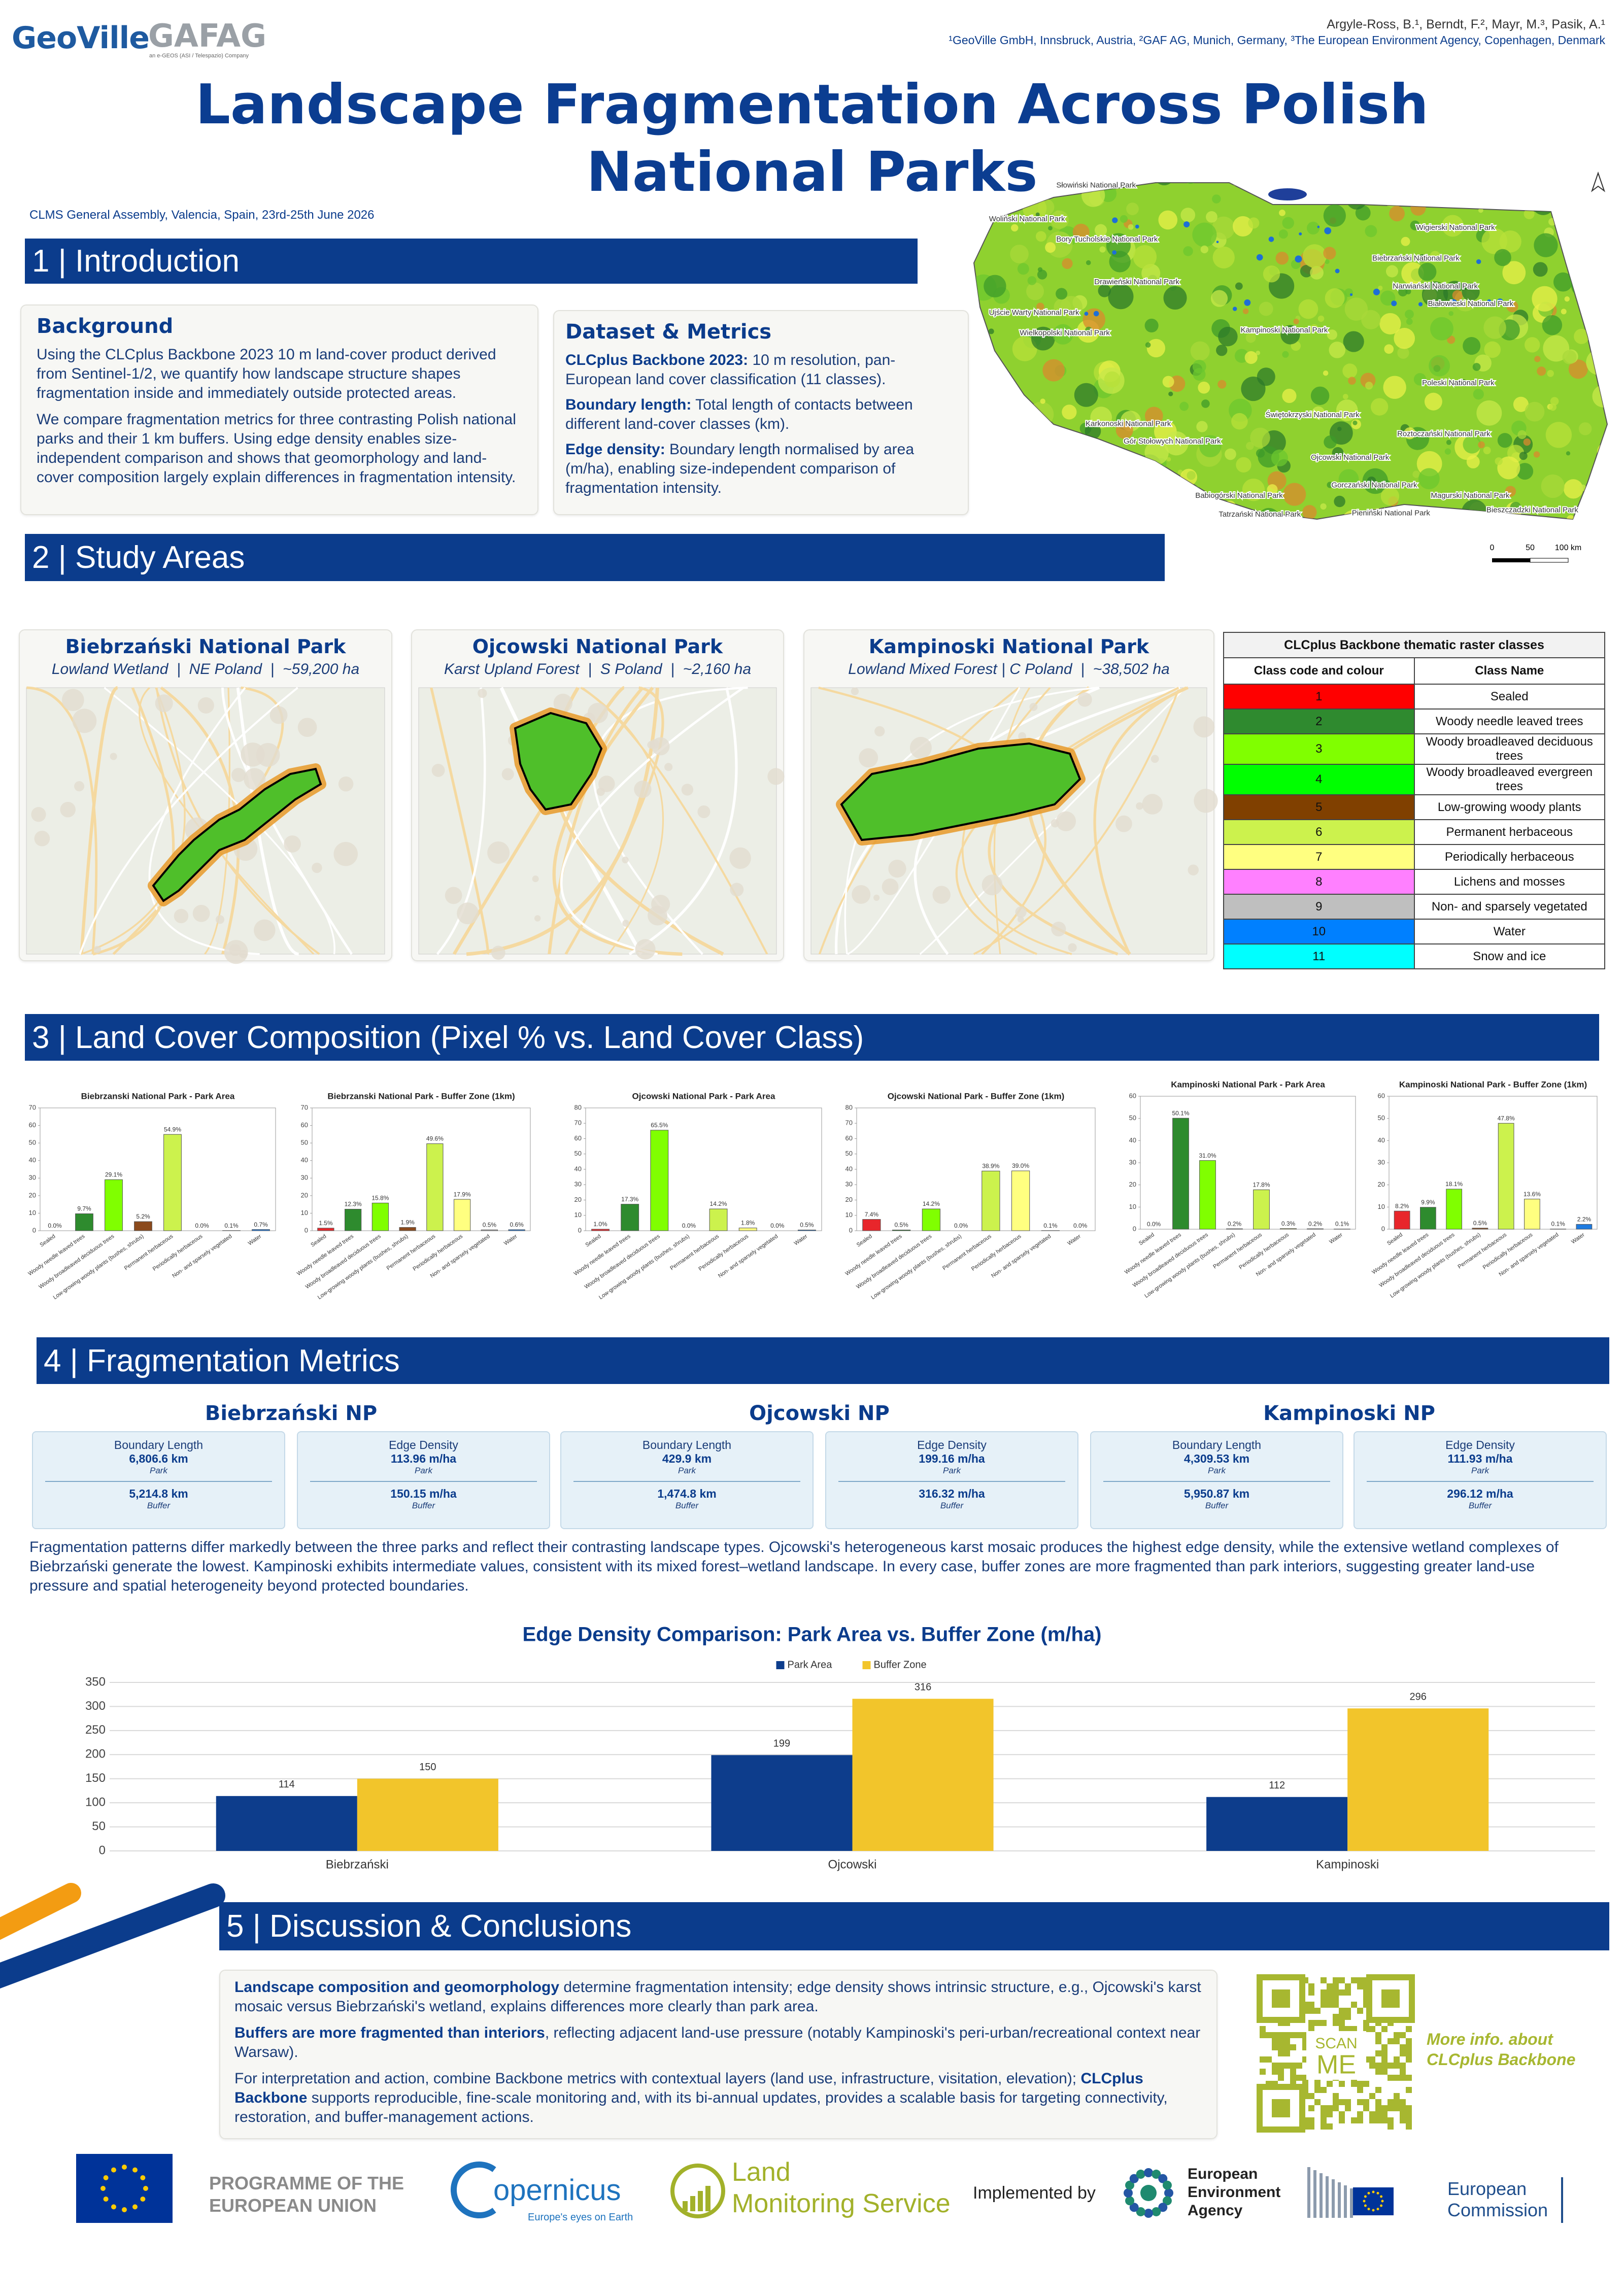 The width and height of the screenshot is (1624, 2296). Describe the element at coordinates (304, 1177) in the screenshot. I see `y-tick-label: 30` at that location.